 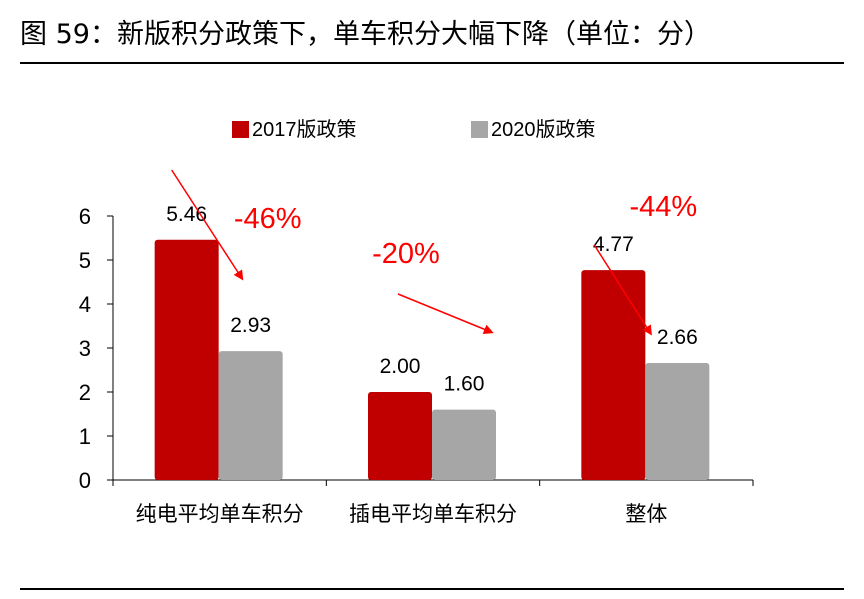 What do you see at coordinates (85, 348) in the screenshot?
I see `y-tick-label: 3` at bounding box center [85, 348].